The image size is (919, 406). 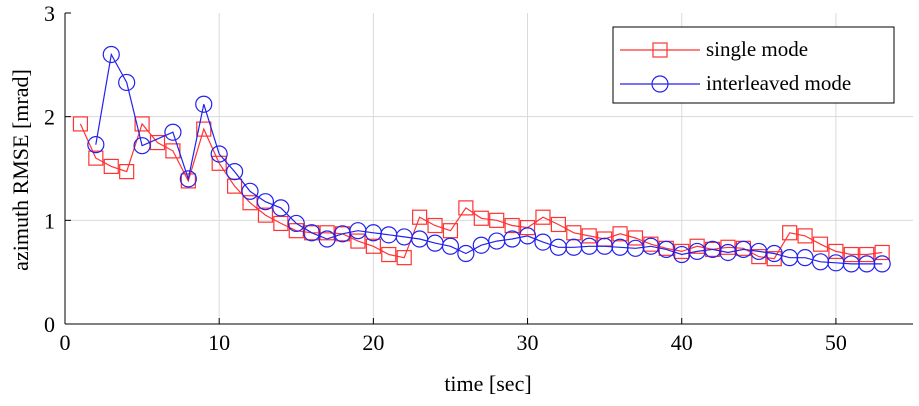 I want to click on x-axis-label: time [sec], so click(x=487, y=383).